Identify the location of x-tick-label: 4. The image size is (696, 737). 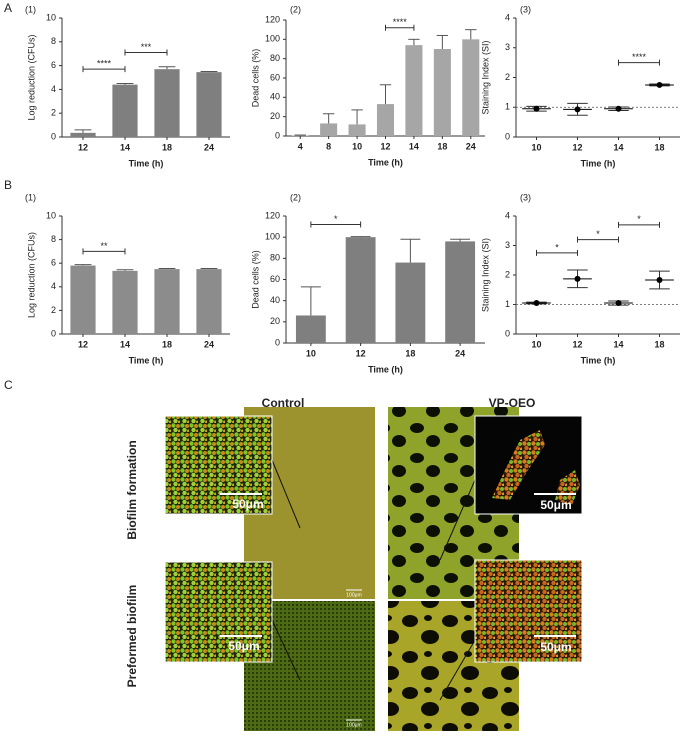
(300, 146).